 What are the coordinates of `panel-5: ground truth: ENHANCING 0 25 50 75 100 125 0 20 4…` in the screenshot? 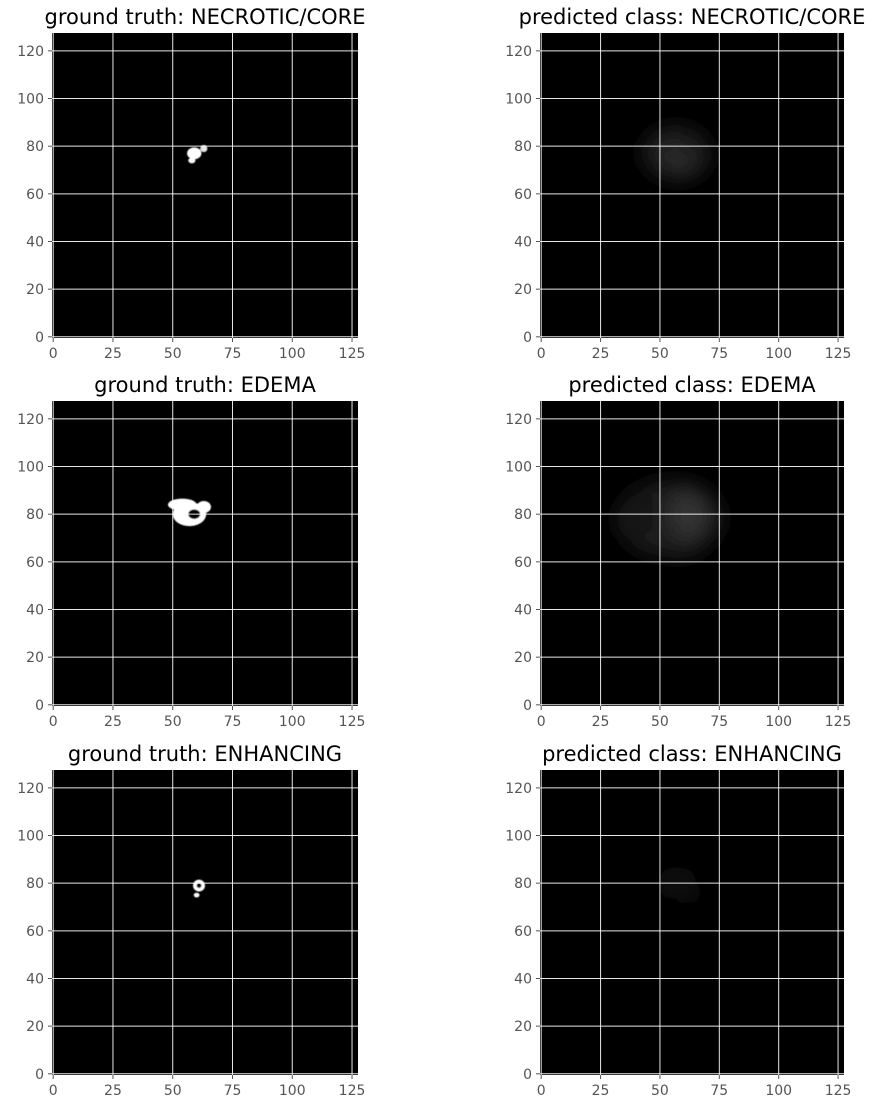 It's located at (191, 920).